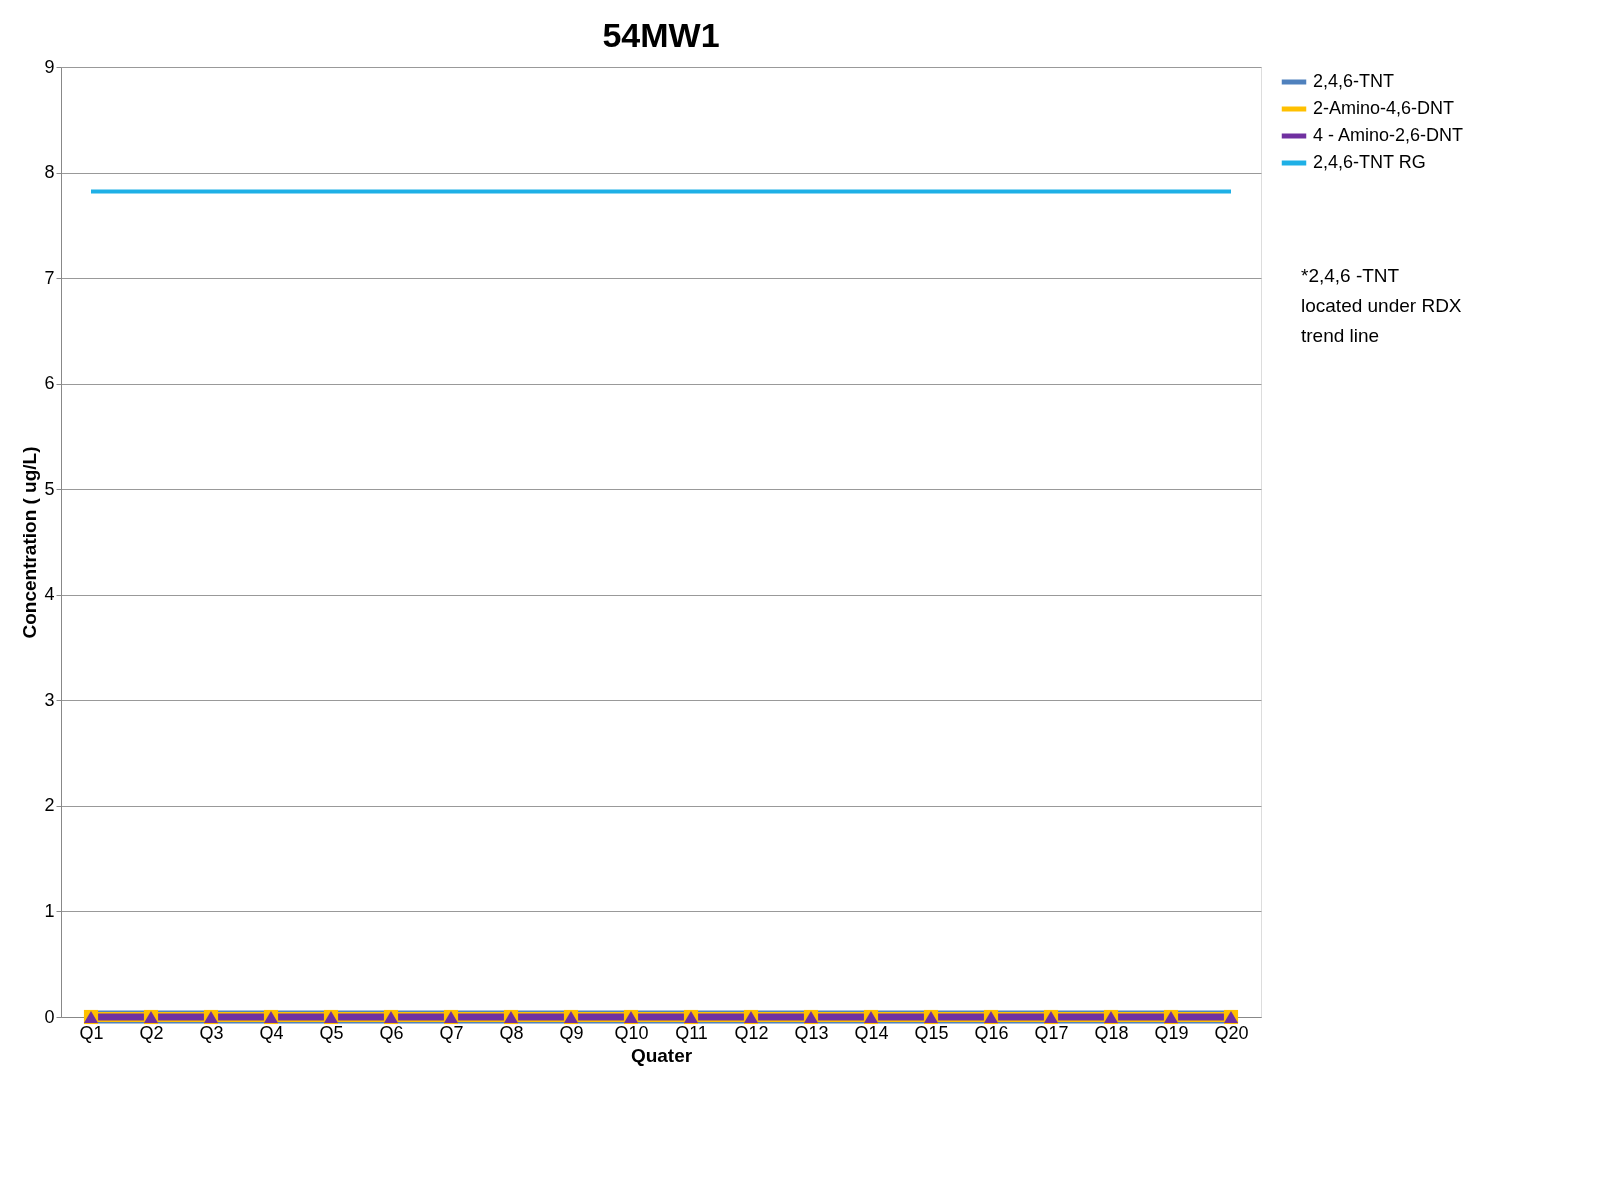 The image size is (1612, 1185). What do you see at coordinates (49, 1016) in the screenshot?
I see `y-tick-label: 0` at bounding box center [49, 1016].